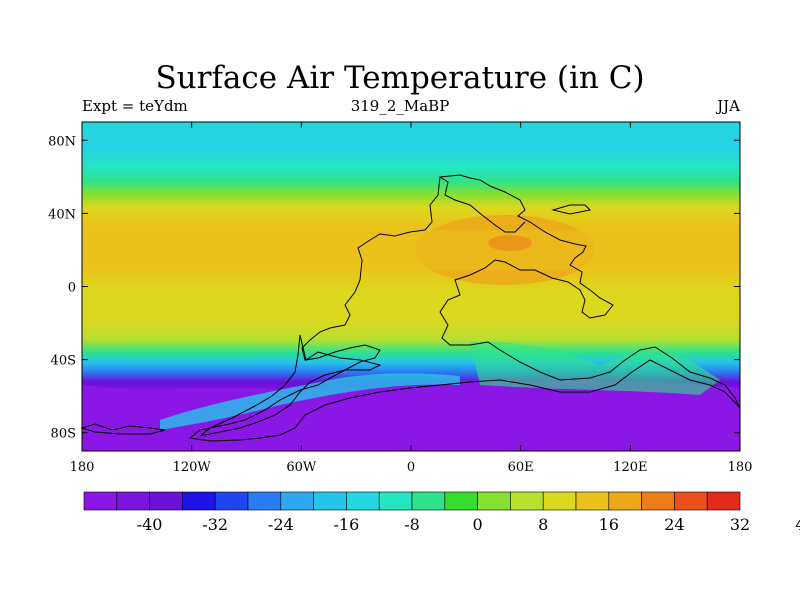  What do you see at coordinates (123, 429) in the screenshot?
I see `western-islands-outline` at bounding box center [123, 429].